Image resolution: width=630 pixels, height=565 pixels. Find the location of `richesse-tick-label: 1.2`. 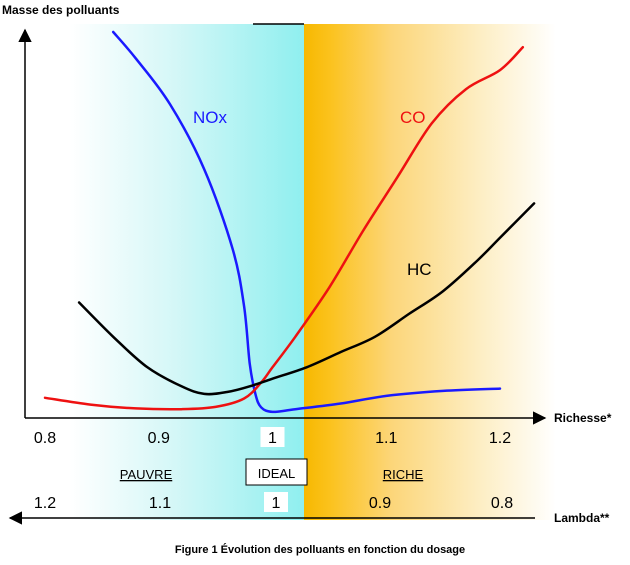

richesse-tick-label: 1.2 is located at coordinates (500, 438).